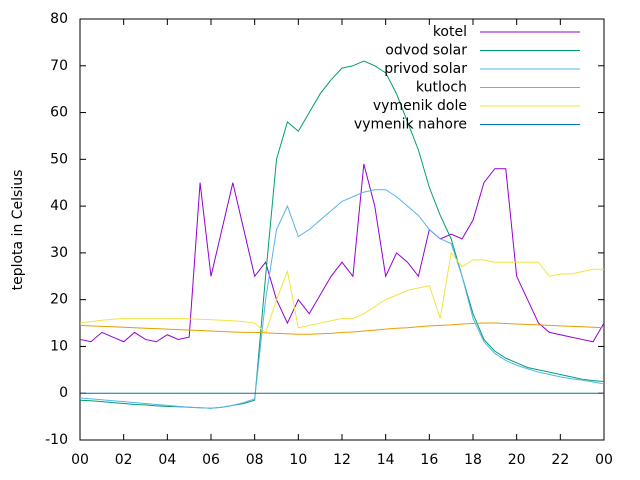 Image resolution: width=640 pixels, height=480 pixels. What do you see at coordinates (59, 300) in the screenshot?
I see `y-tick-label: 20` at bounding box center [59, 300].